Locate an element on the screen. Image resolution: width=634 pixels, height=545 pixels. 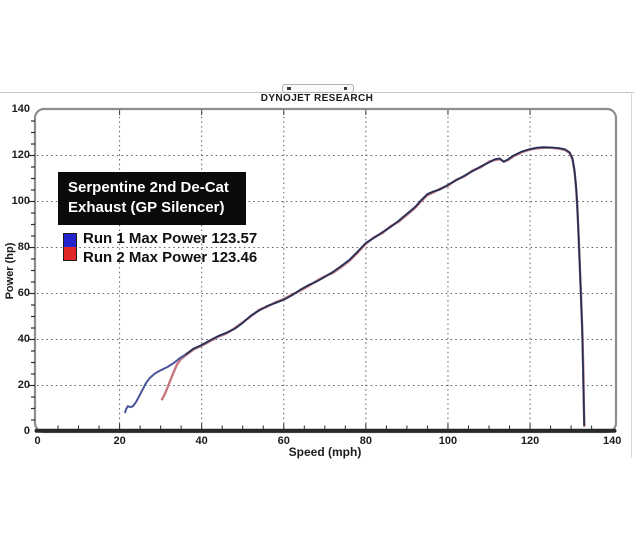
scrollbar-right-arrow-icon is located at coordinates (345, 88).